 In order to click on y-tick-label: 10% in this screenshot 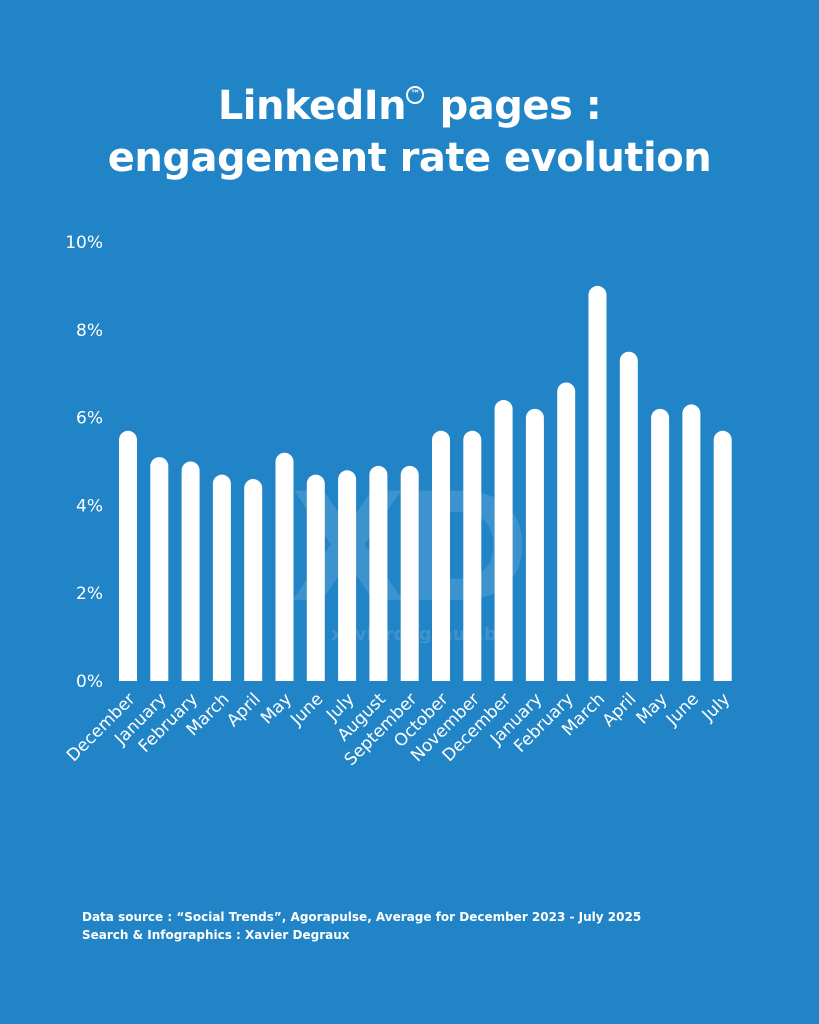, I will do `click(84, 243)`.